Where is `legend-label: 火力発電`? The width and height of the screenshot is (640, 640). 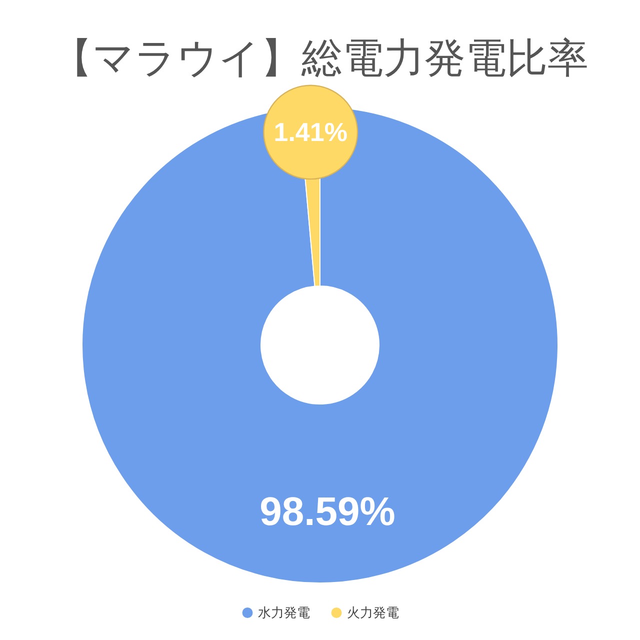 legend-label: 火力発電 is located at coordinates (373, 612).